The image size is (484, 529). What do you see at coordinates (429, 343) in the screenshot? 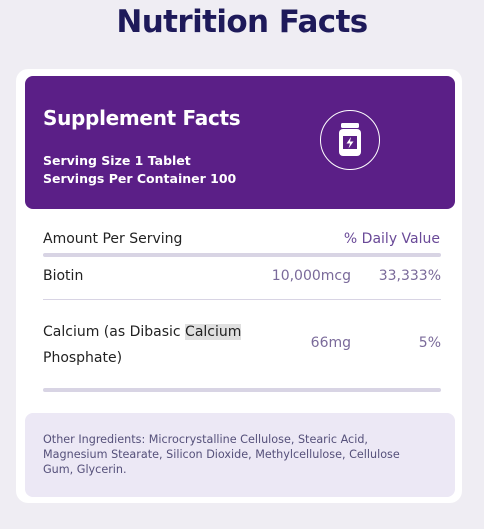
I see `nutrient-daily-value: 5%` at bounding box center [429, 343].